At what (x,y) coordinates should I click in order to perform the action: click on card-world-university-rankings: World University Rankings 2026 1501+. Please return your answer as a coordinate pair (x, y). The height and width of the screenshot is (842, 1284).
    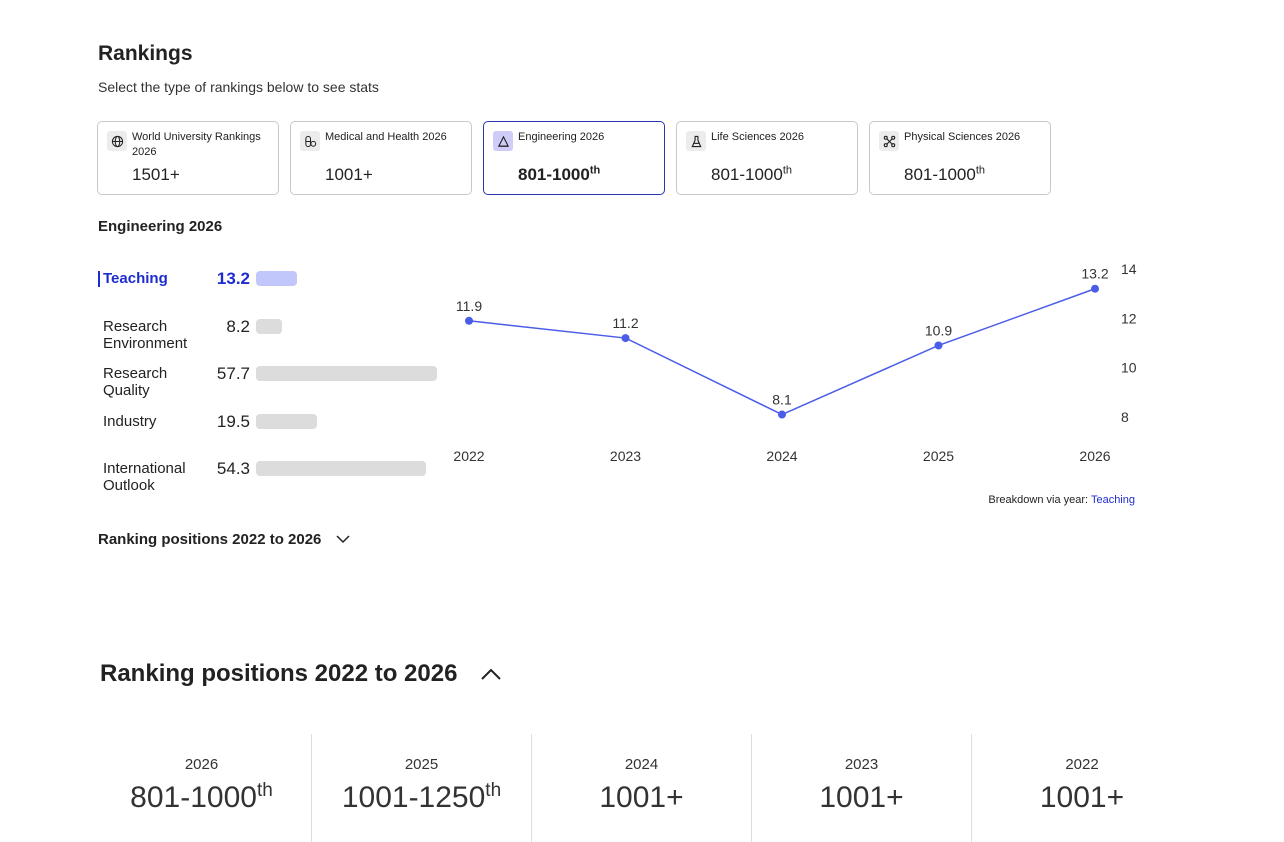
    Looking at the image, I should click on (188, 158).